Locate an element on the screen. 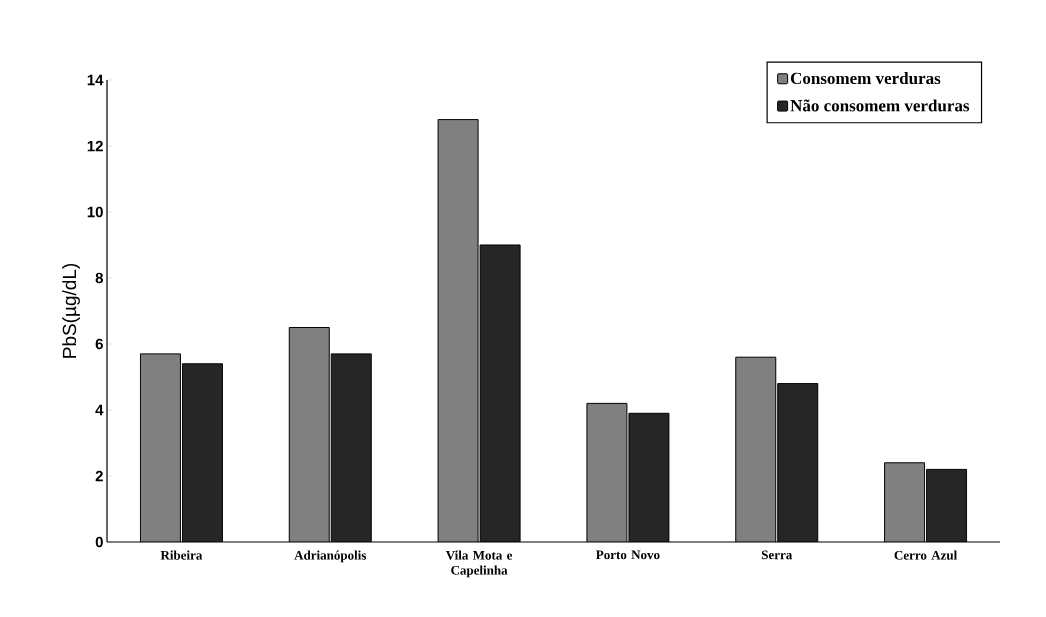  legend-label: Consomem verduras is located at coordinates (865, 78).